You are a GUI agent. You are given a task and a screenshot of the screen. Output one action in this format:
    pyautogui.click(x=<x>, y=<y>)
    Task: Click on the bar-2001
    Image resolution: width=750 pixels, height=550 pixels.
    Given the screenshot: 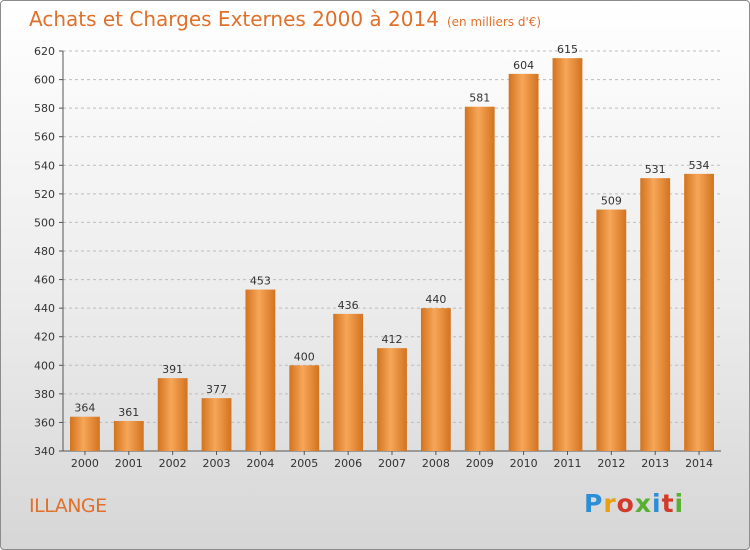 What is the action you would take?
    pyautogui.click(x=128, y=436)
    